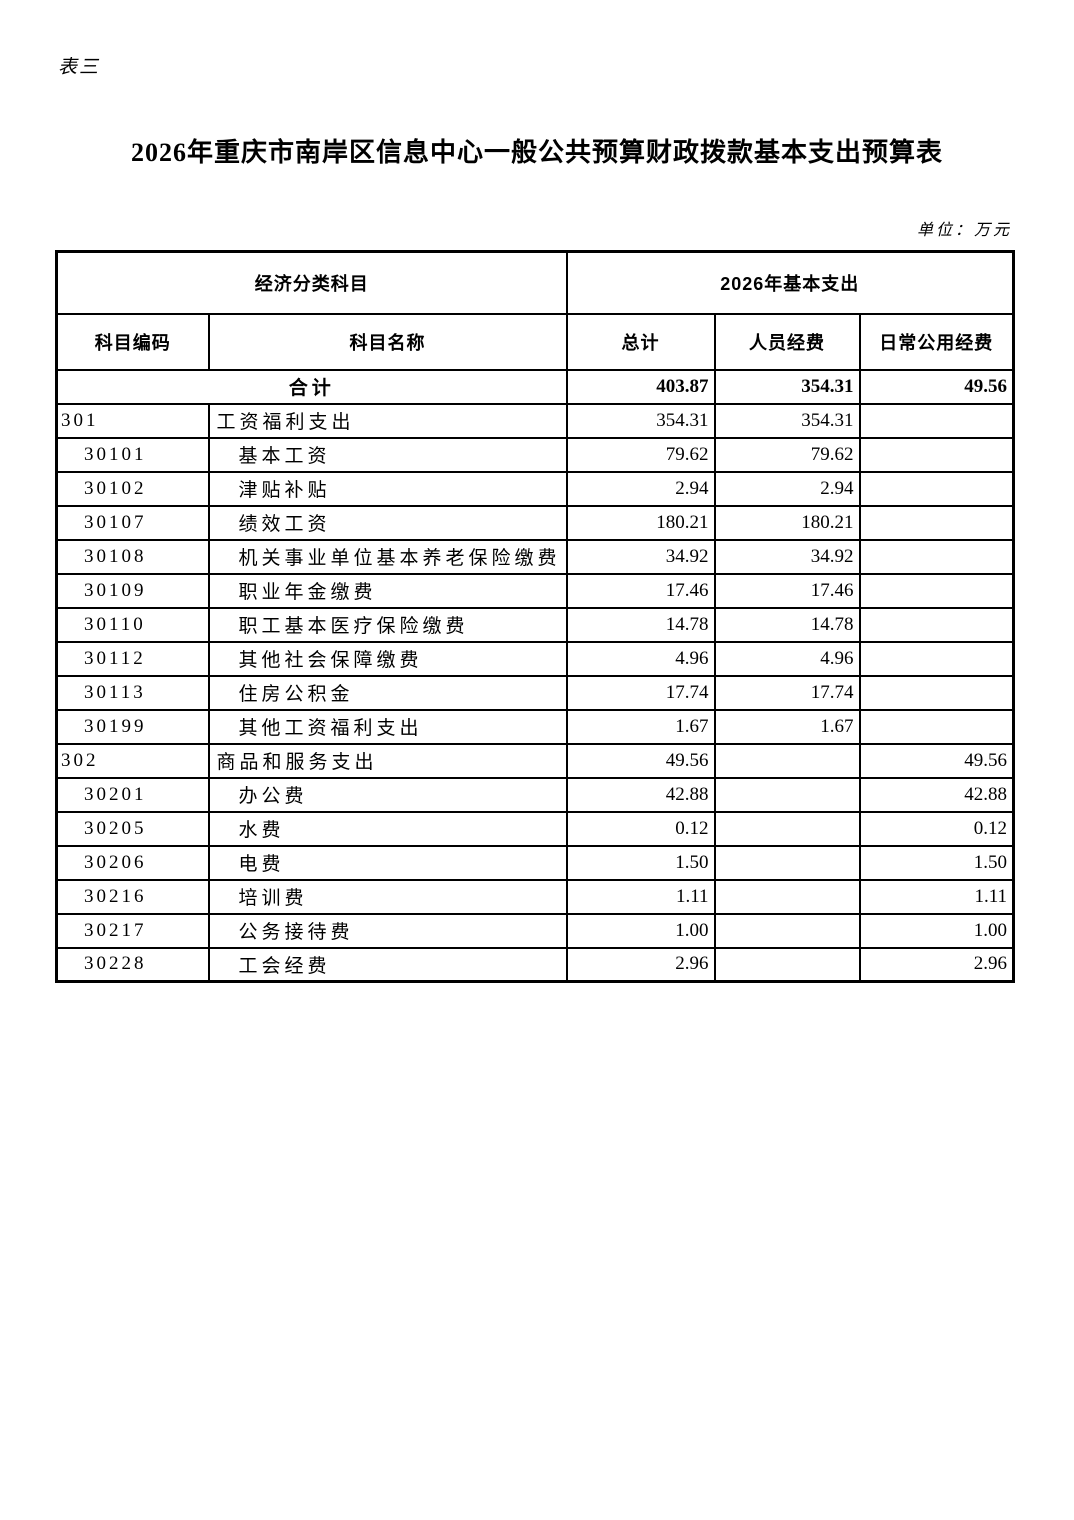  I want to click on cell-personnel-value: 79.62, so click(787, 454).